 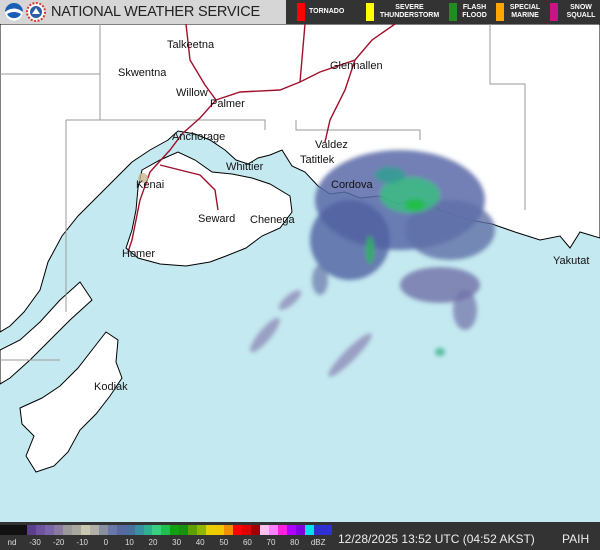 I want to click on noaa-logo-icon, so click(x=14, y=12).